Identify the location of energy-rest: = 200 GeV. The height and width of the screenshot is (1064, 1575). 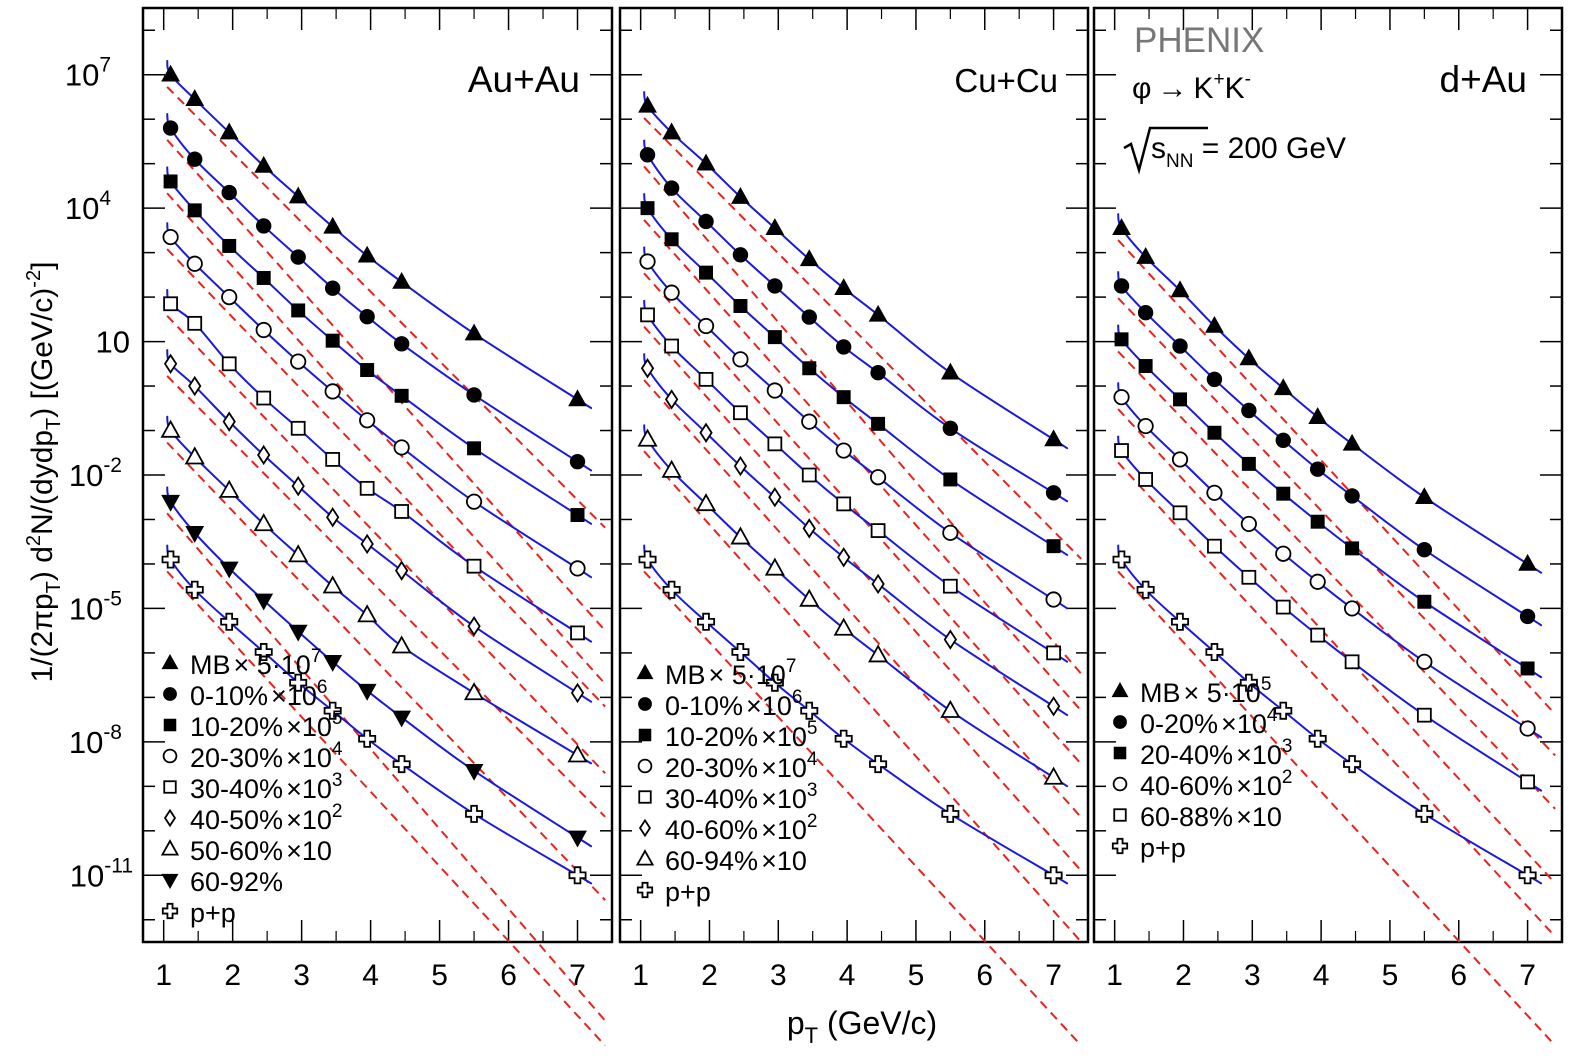
(1269, 148).